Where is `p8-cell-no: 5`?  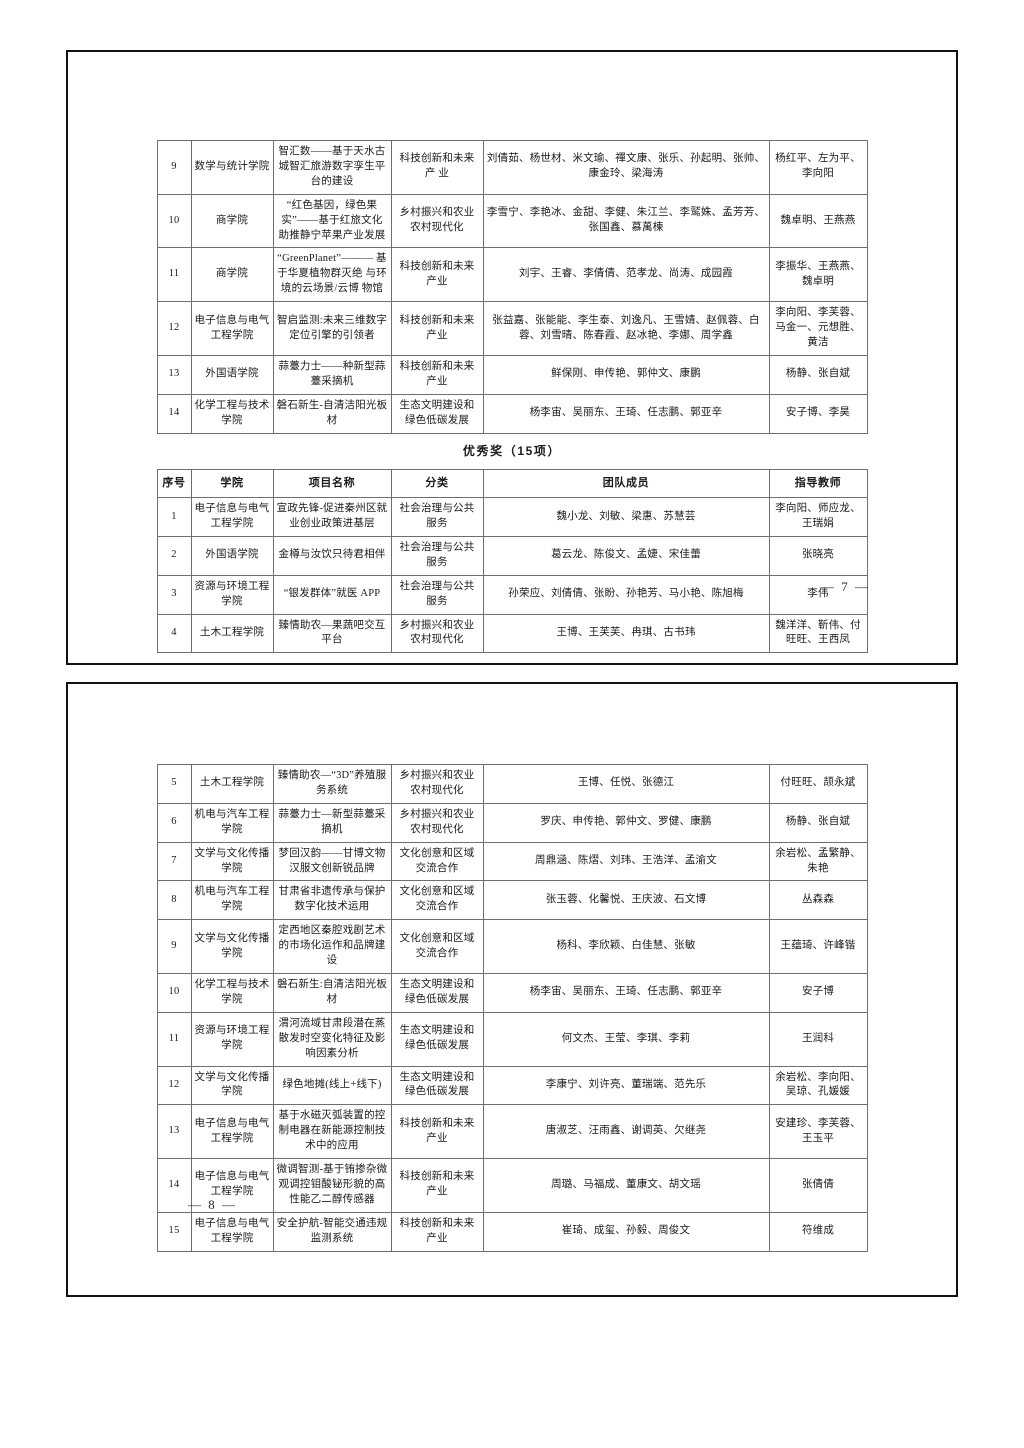
p8-cell-no: 5 is located at coordinates (174, 784).